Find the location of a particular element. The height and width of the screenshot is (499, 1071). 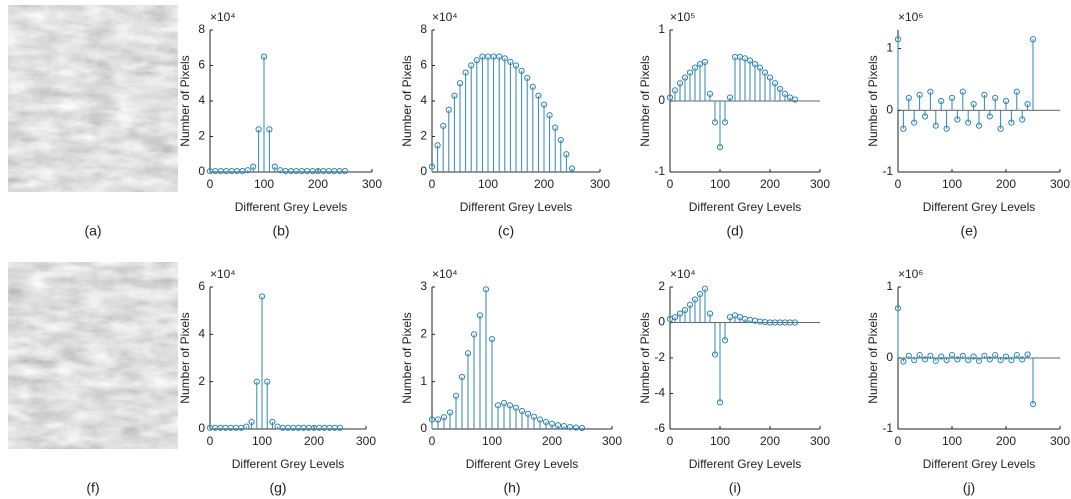

y-tick-label: 6 is located at coordinates (201, 286).